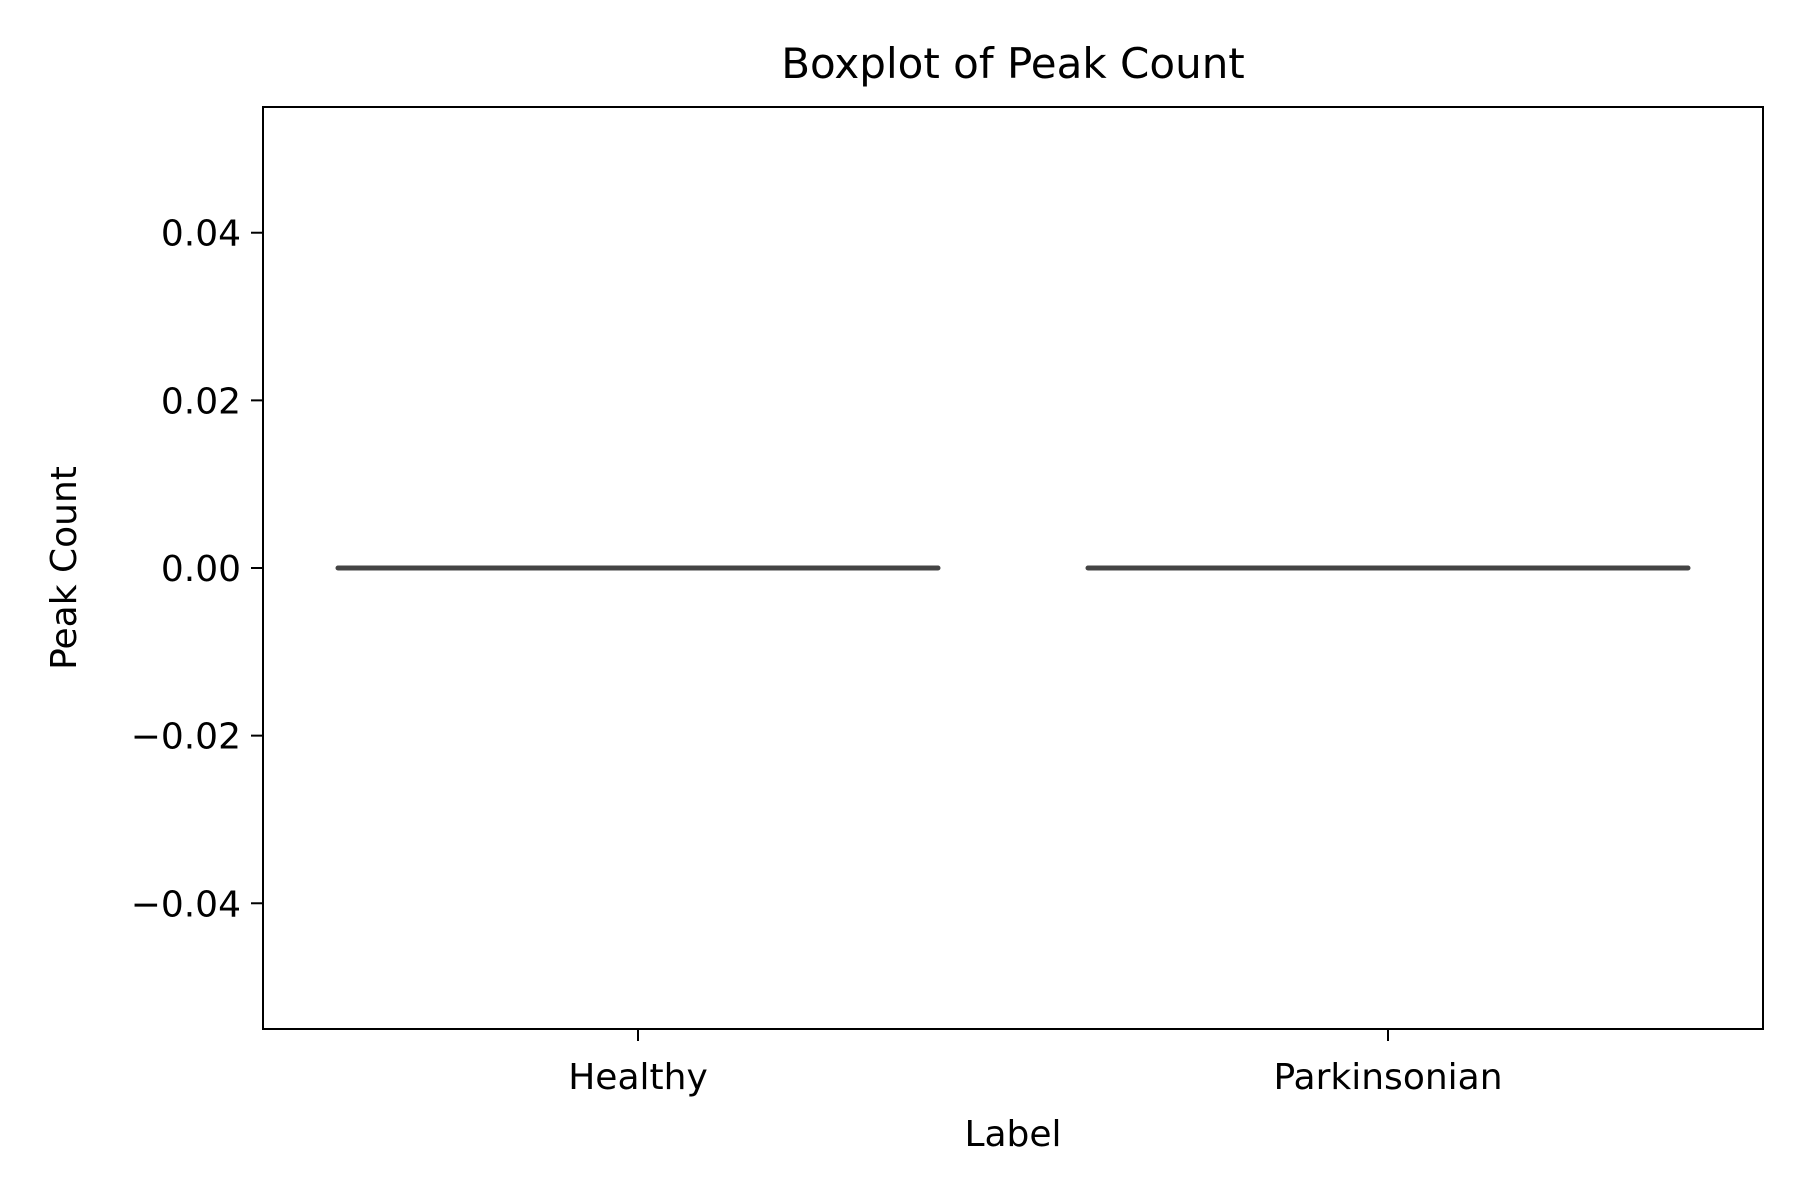 The width and height of the screenshot is (1800, 1200). Describe the element at coordinates (1035, 1063) in the screenshot. I see `x-axis: Healthy Parkinsonian` at that location.